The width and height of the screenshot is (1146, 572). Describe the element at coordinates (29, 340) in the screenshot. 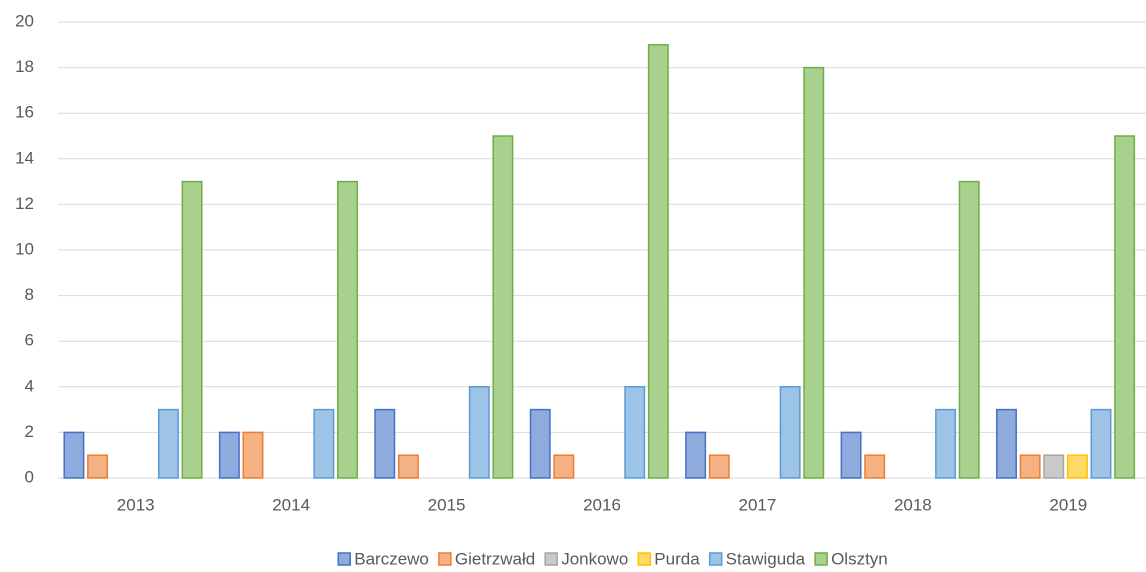

I see `y-tick-label: 6` at that location.